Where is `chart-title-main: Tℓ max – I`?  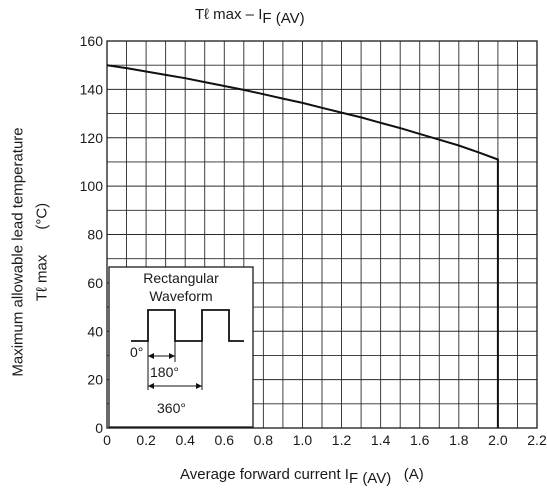
chart-title-main: Tℓ max – I is located at coordinates (229, 14).